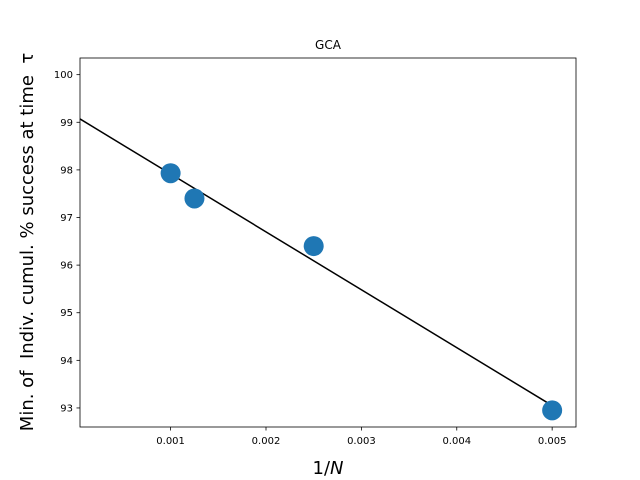 This screenshot has height=480, width=640. What do you see at coordinates (328, 468) in the screenshot?
I see `x-axis-label: 1/N` at bounding box center [328, 468].